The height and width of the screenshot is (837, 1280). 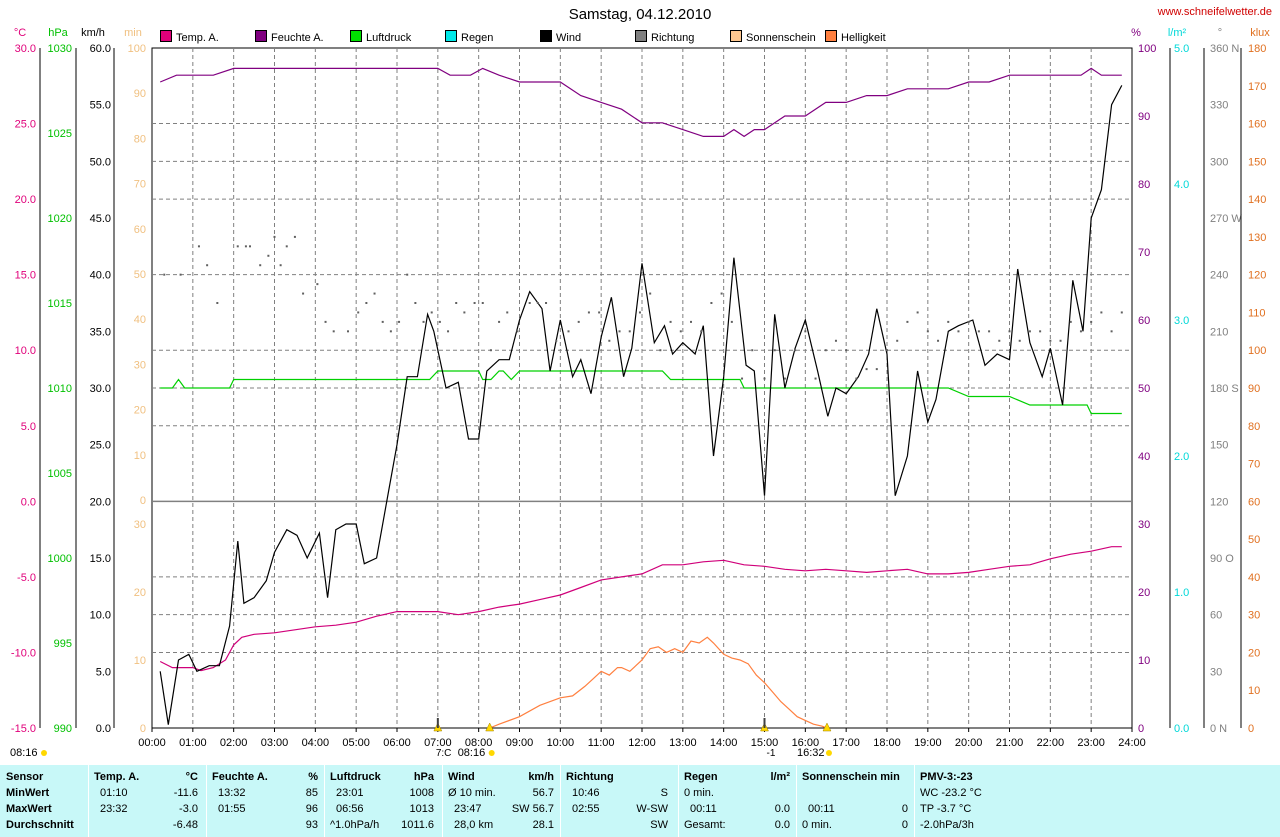 What do you see at coordinates (100, 219) in the screenshot?
I see `wind-axis-tick: 45.0` at bounding box center [100, 219].